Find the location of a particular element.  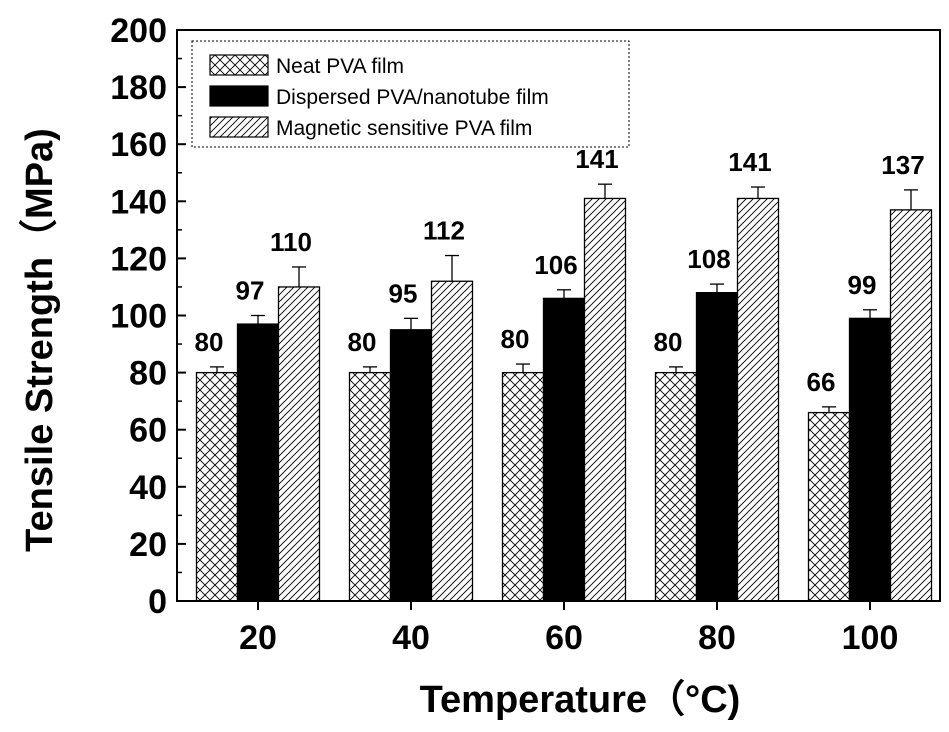

x-axis-ticks: 20 40 60 80 100 is located at coordinates (568, 629).